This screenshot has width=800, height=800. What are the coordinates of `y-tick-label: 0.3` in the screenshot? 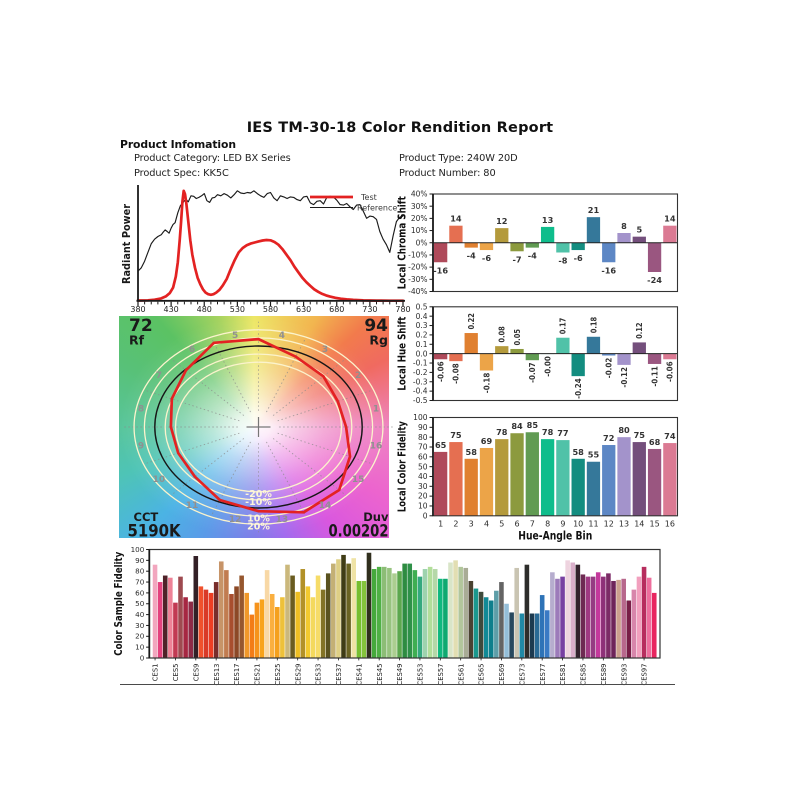 It's located at (422, 325).